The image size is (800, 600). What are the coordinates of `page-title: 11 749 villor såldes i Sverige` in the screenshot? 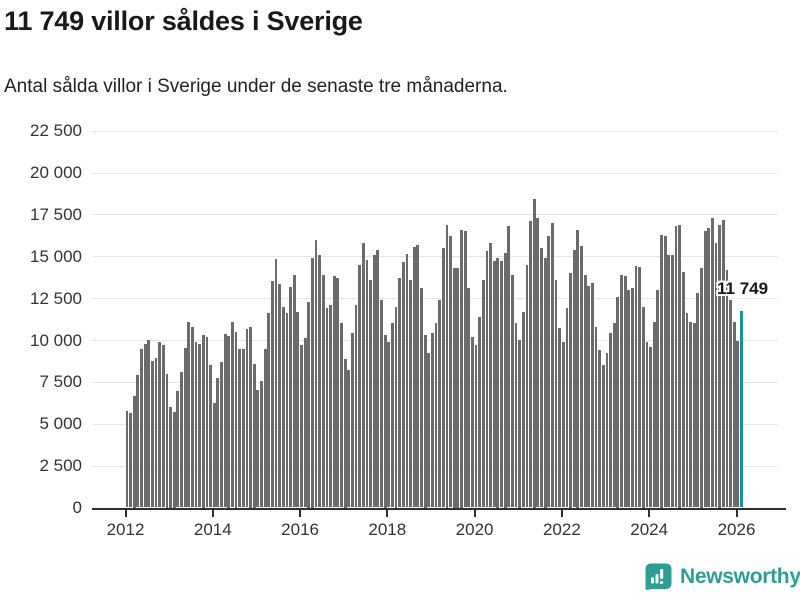 It's located at (183, 21).